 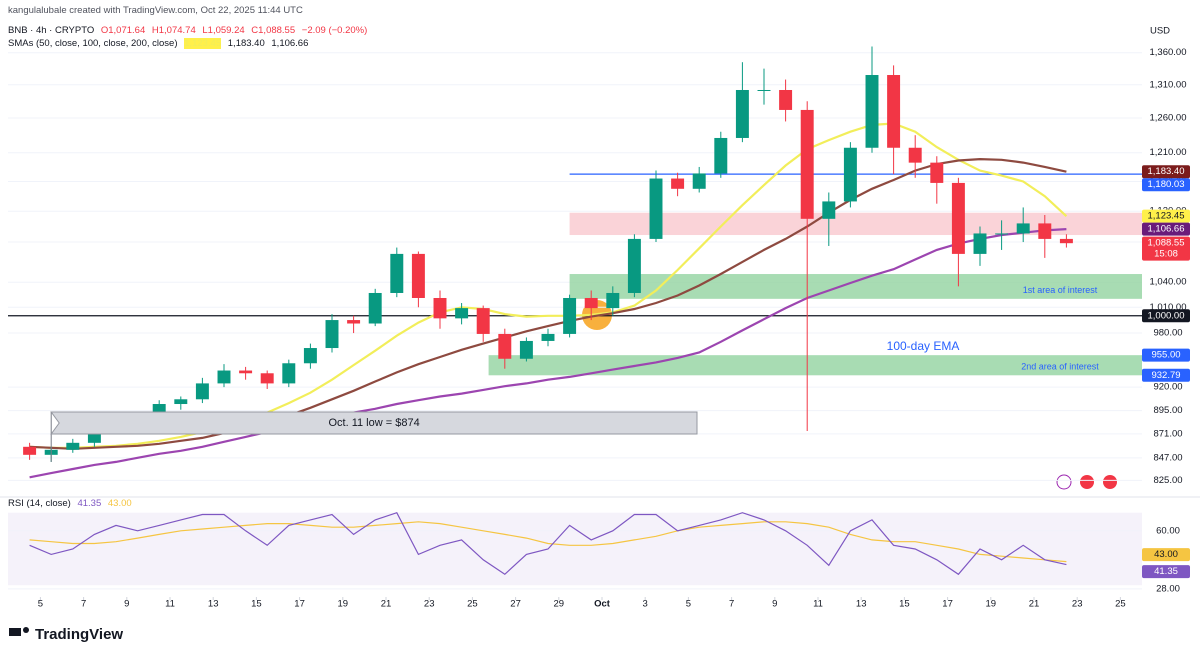 What do you see at coordinates (923, 346) in the screenshot?
I see `ema-annotation: 100-day EMA` at bounding box center [923, 346].